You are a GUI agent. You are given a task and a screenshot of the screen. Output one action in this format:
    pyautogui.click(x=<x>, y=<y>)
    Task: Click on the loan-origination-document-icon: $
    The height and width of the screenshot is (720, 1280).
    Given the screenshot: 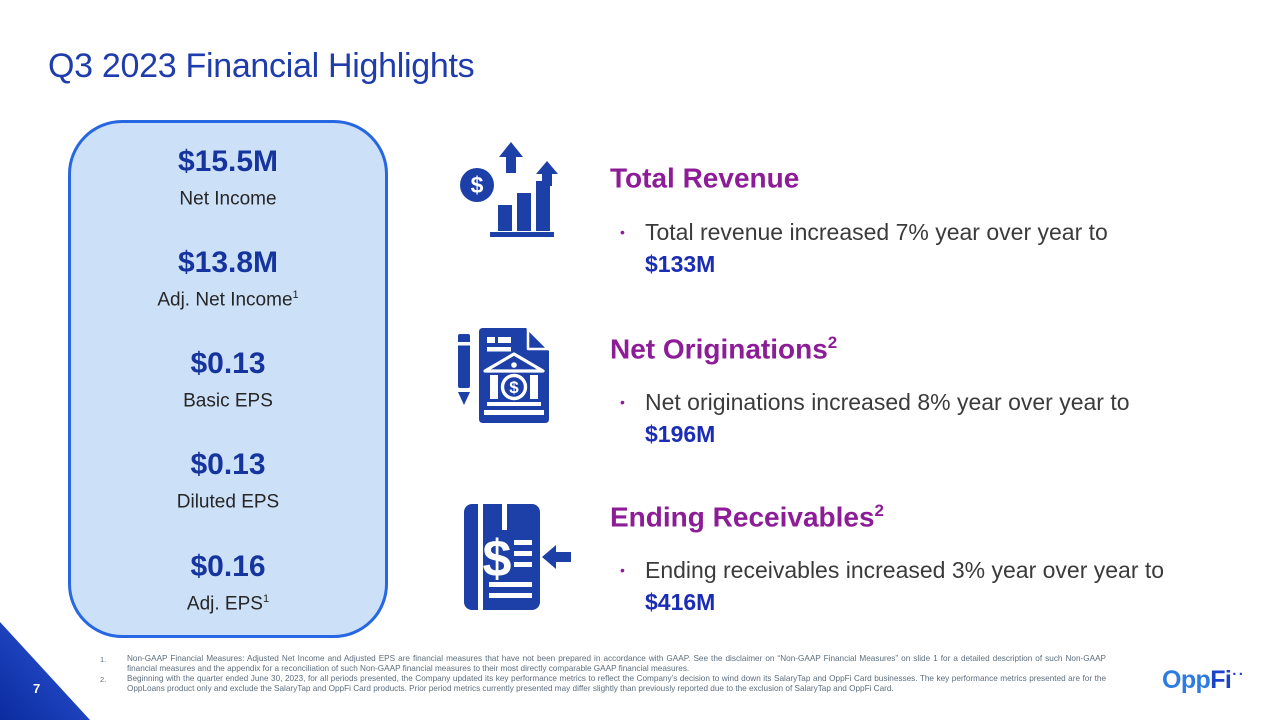 What is the action you would take?
    pyautogui.click(x=507, y=377)
    